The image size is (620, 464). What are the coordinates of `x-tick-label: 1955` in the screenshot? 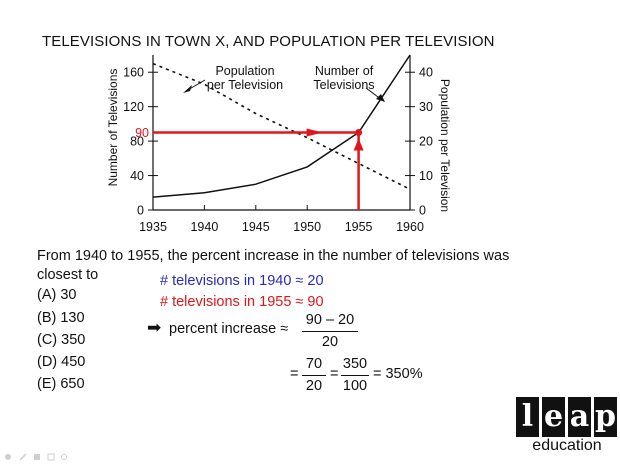 It's located at (359, 227).